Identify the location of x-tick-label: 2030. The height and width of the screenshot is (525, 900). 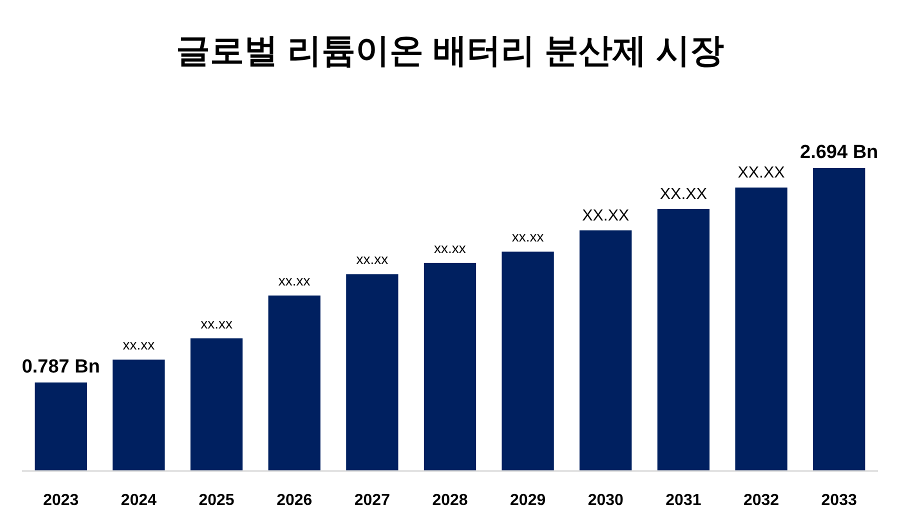
(606, 500).